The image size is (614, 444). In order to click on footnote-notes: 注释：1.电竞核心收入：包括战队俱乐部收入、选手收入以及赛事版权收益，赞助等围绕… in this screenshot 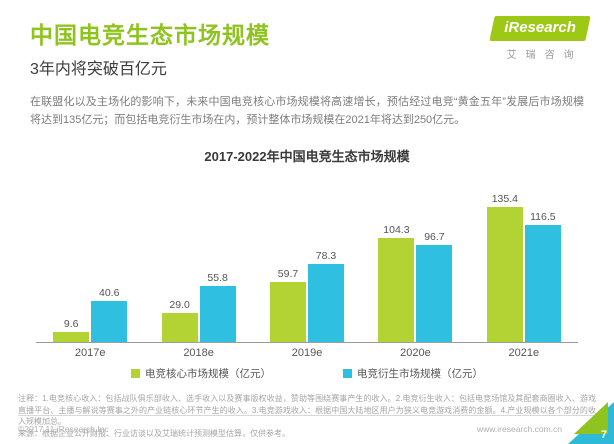, I will do `click(307, 410)`.